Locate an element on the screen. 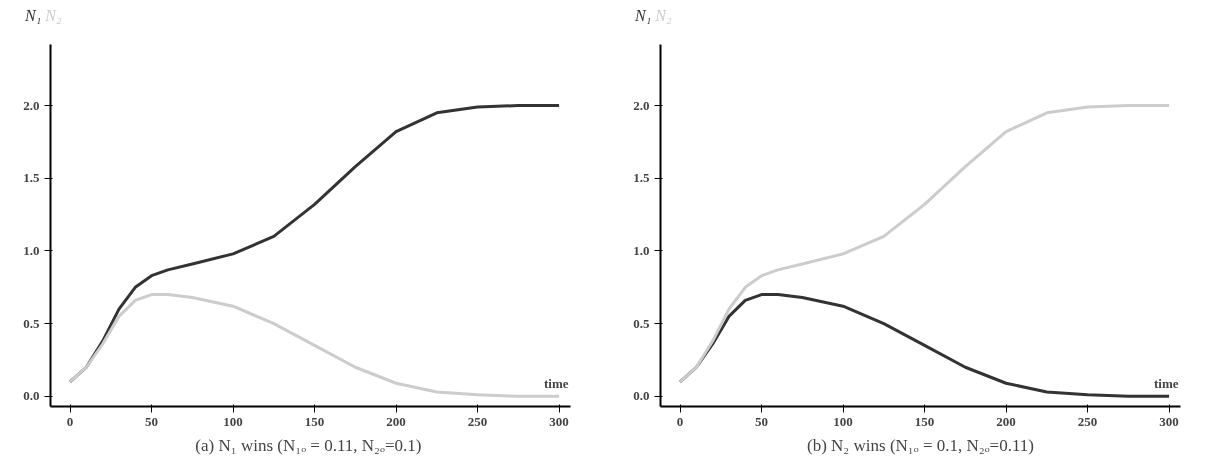 This screenshot has height=462, width=1212. text: (a) N₁ wins (N₁ₒ = 0.11, N₂ₒ=0.1) is located at coordinates (308, 445).